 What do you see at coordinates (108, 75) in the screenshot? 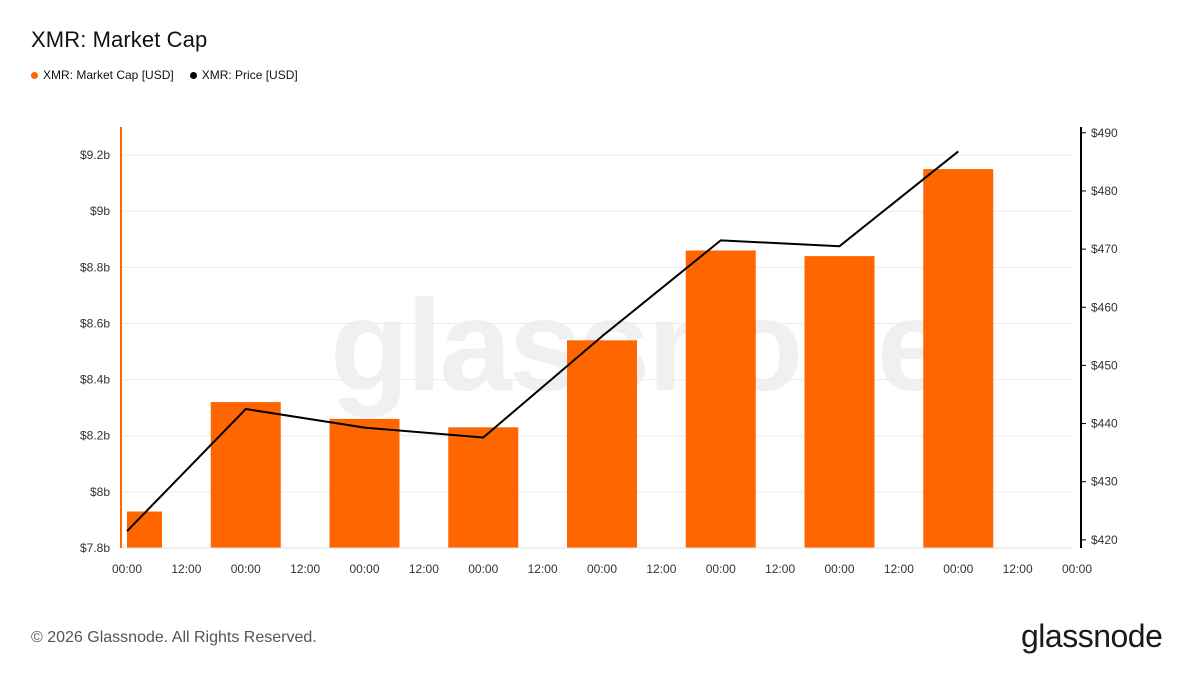
I see `legend-label-market-cap: XMR: Market Cap [USD]` at bounding box center [108, 75].